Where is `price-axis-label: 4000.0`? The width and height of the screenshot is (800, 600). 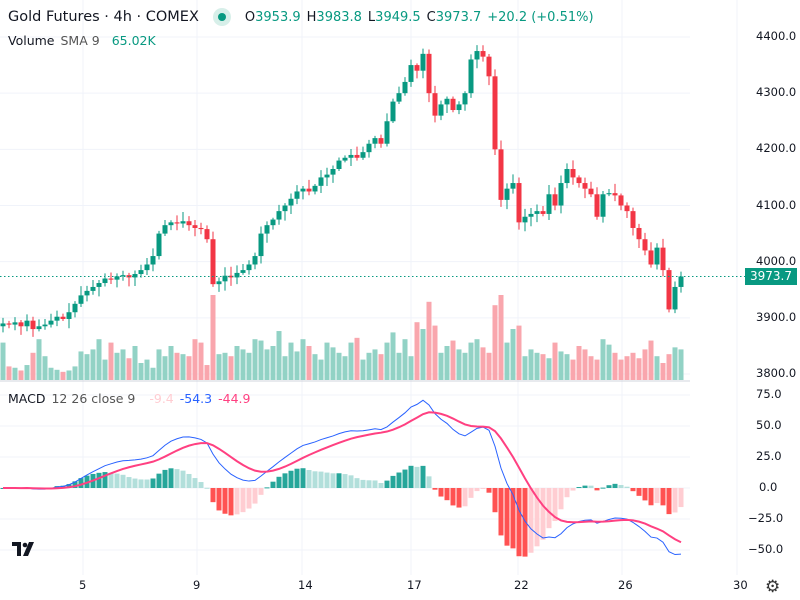
price-axis-label: 4000.0 is located at coordinates (776, 260).